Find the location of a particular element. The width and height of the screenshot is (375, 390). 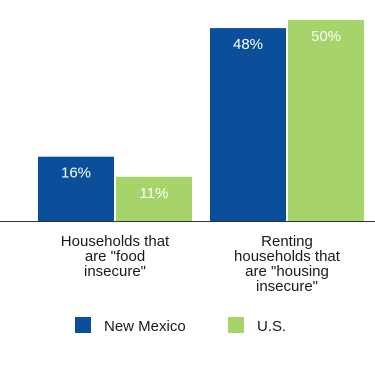

data-label-us-1: 50% is located at coordinates (326, 36).